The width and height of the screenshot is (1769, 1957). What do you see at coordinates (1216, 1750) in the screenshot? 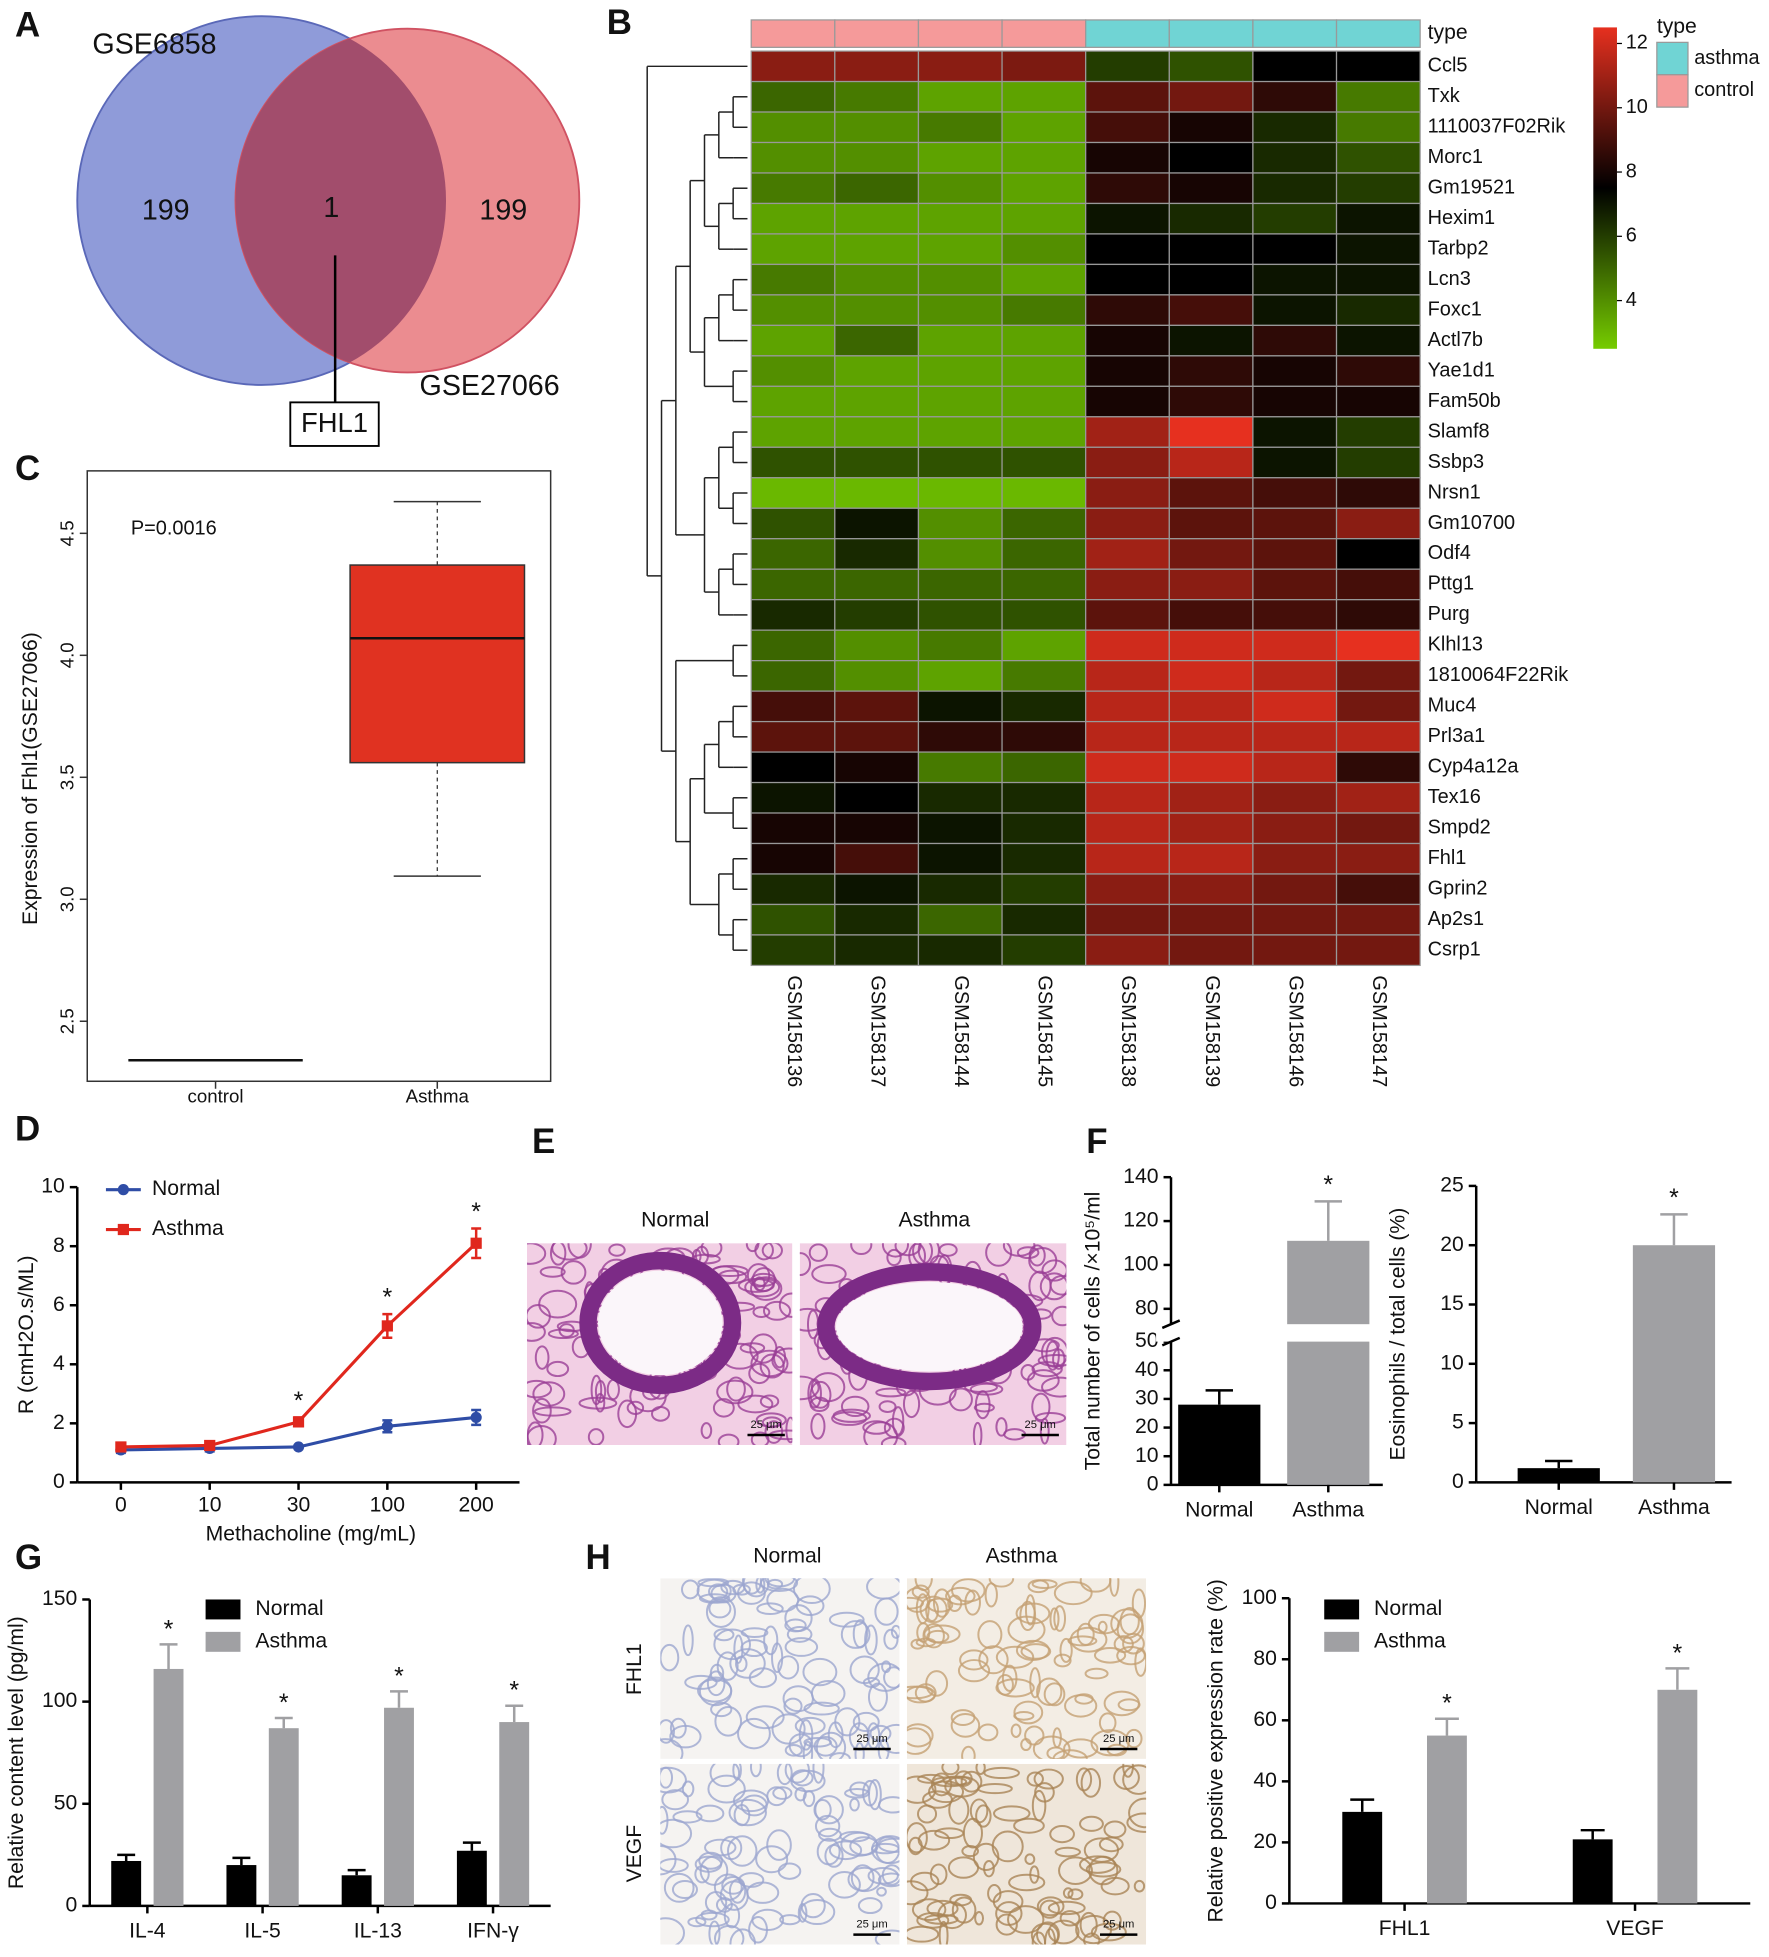
I see `y-axis-label: Relative positive expression rate (%)` at bounding box center [1216, 1750].